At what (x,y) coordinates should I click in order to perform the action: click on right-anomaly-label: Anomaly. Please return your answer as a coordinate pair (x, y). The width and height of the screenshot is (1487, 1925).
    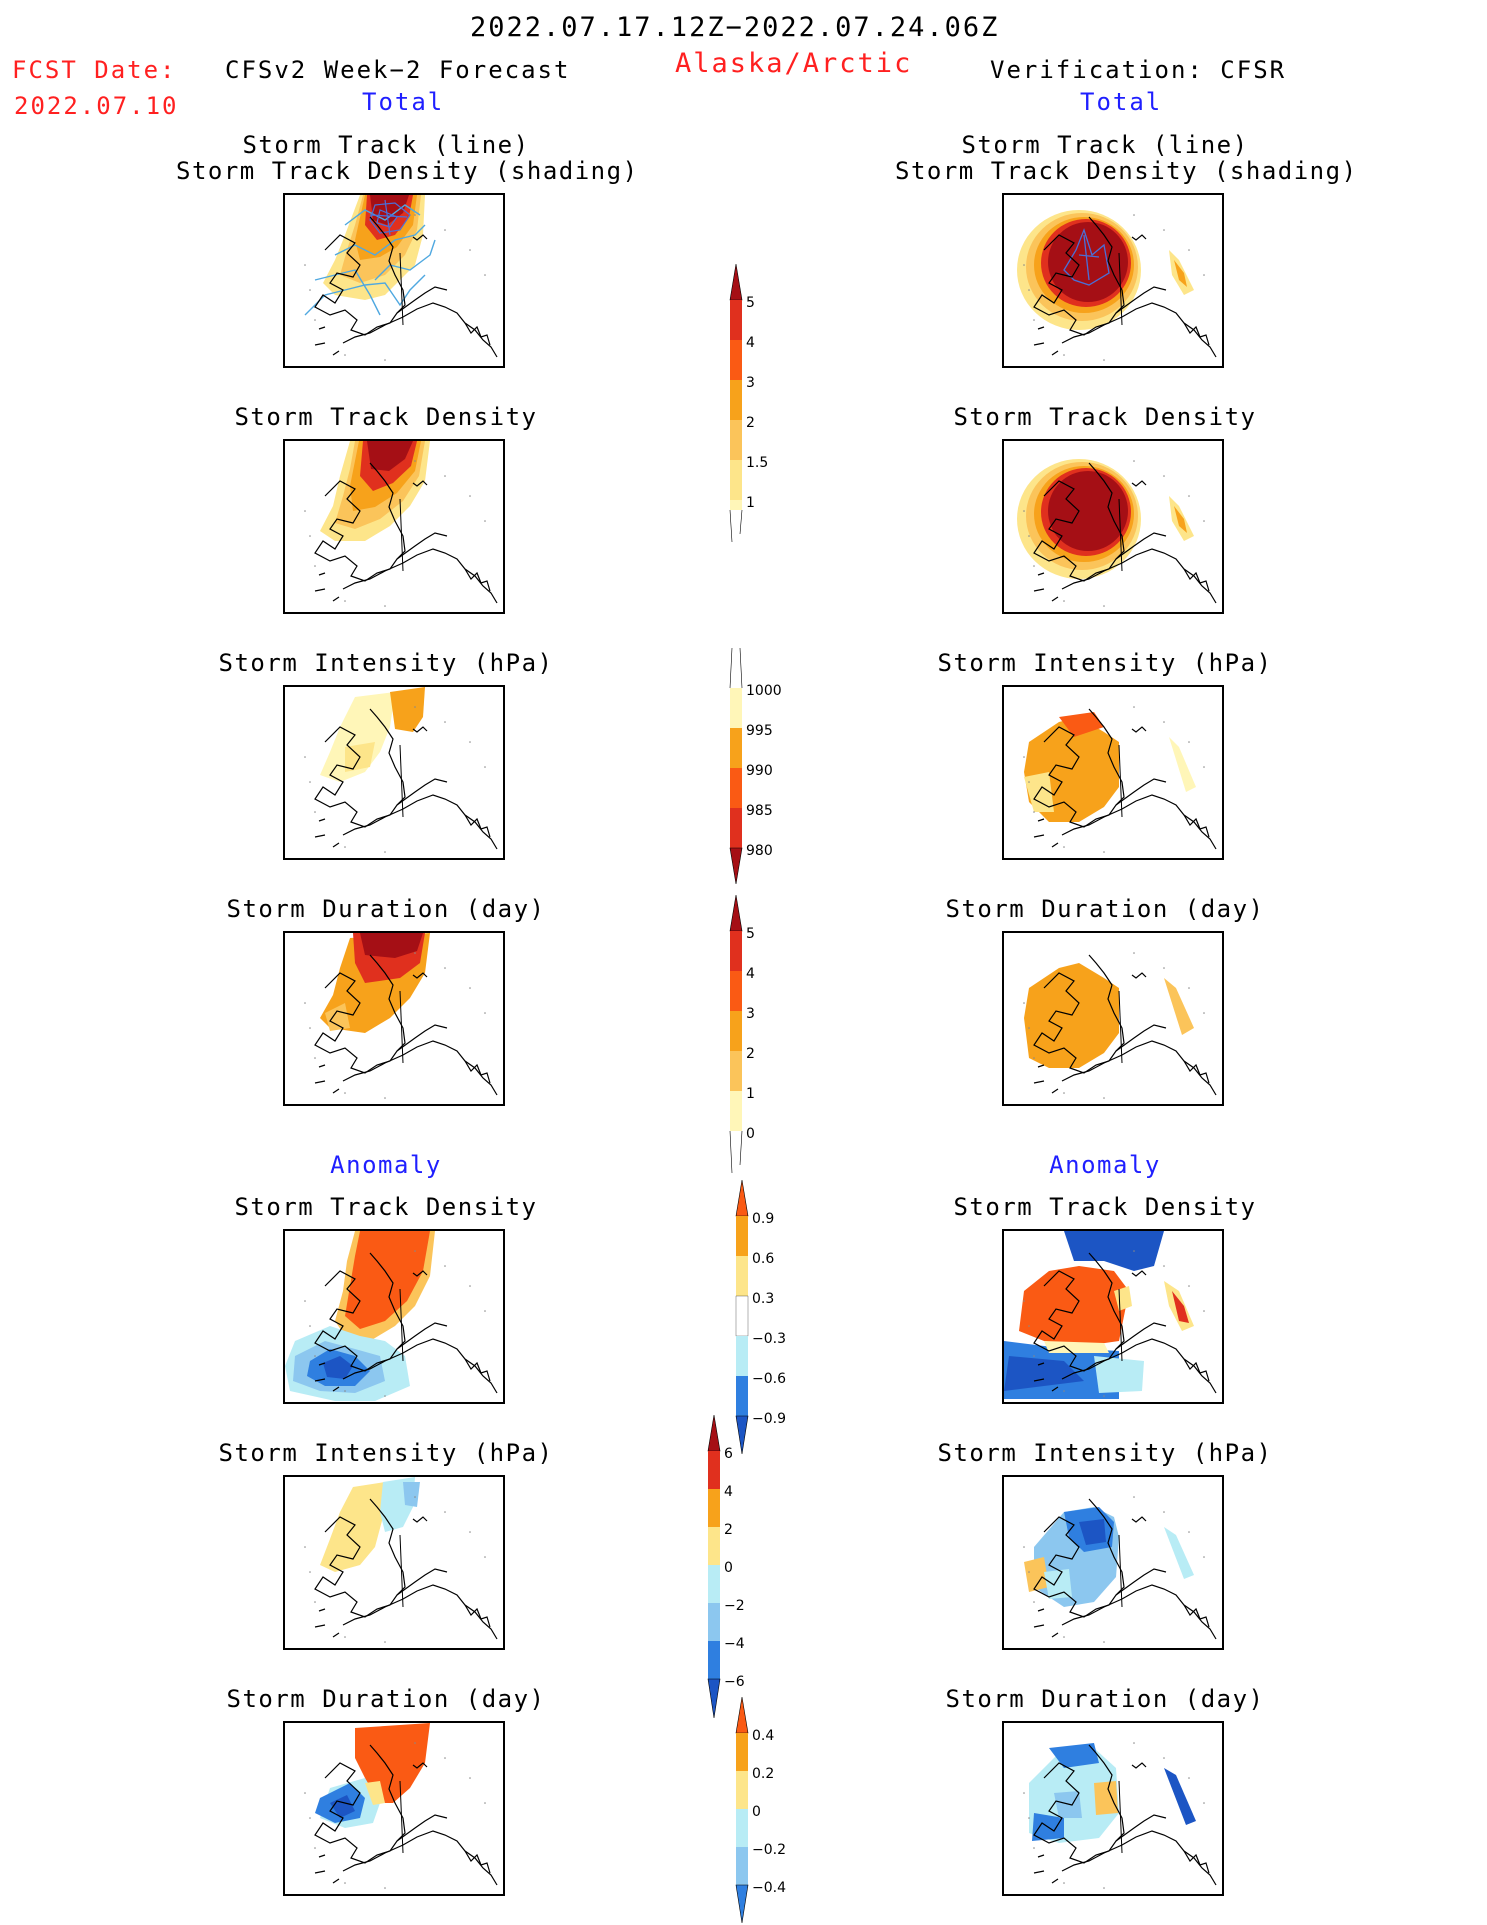
    Looking at the image, I should click on (1105, 1165).